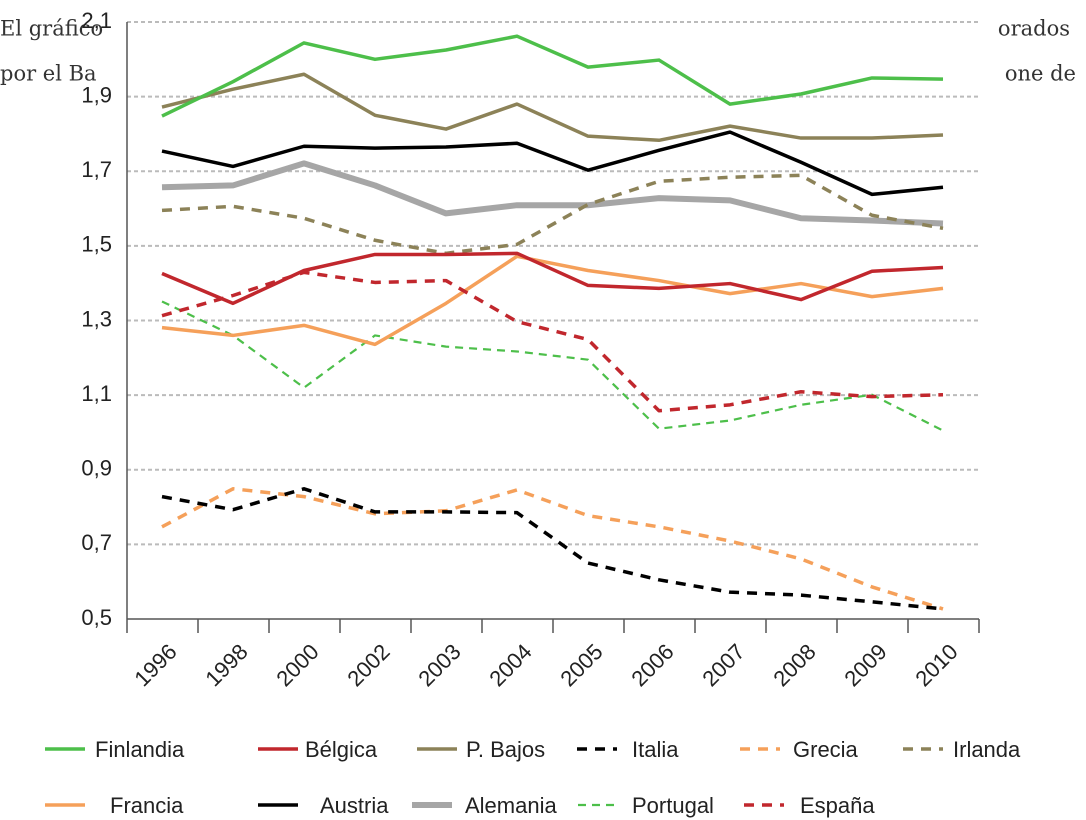 The width and height of the screenshot is (1086, 820). I want to click on legend-label: Irlanda, so click(987, 749).